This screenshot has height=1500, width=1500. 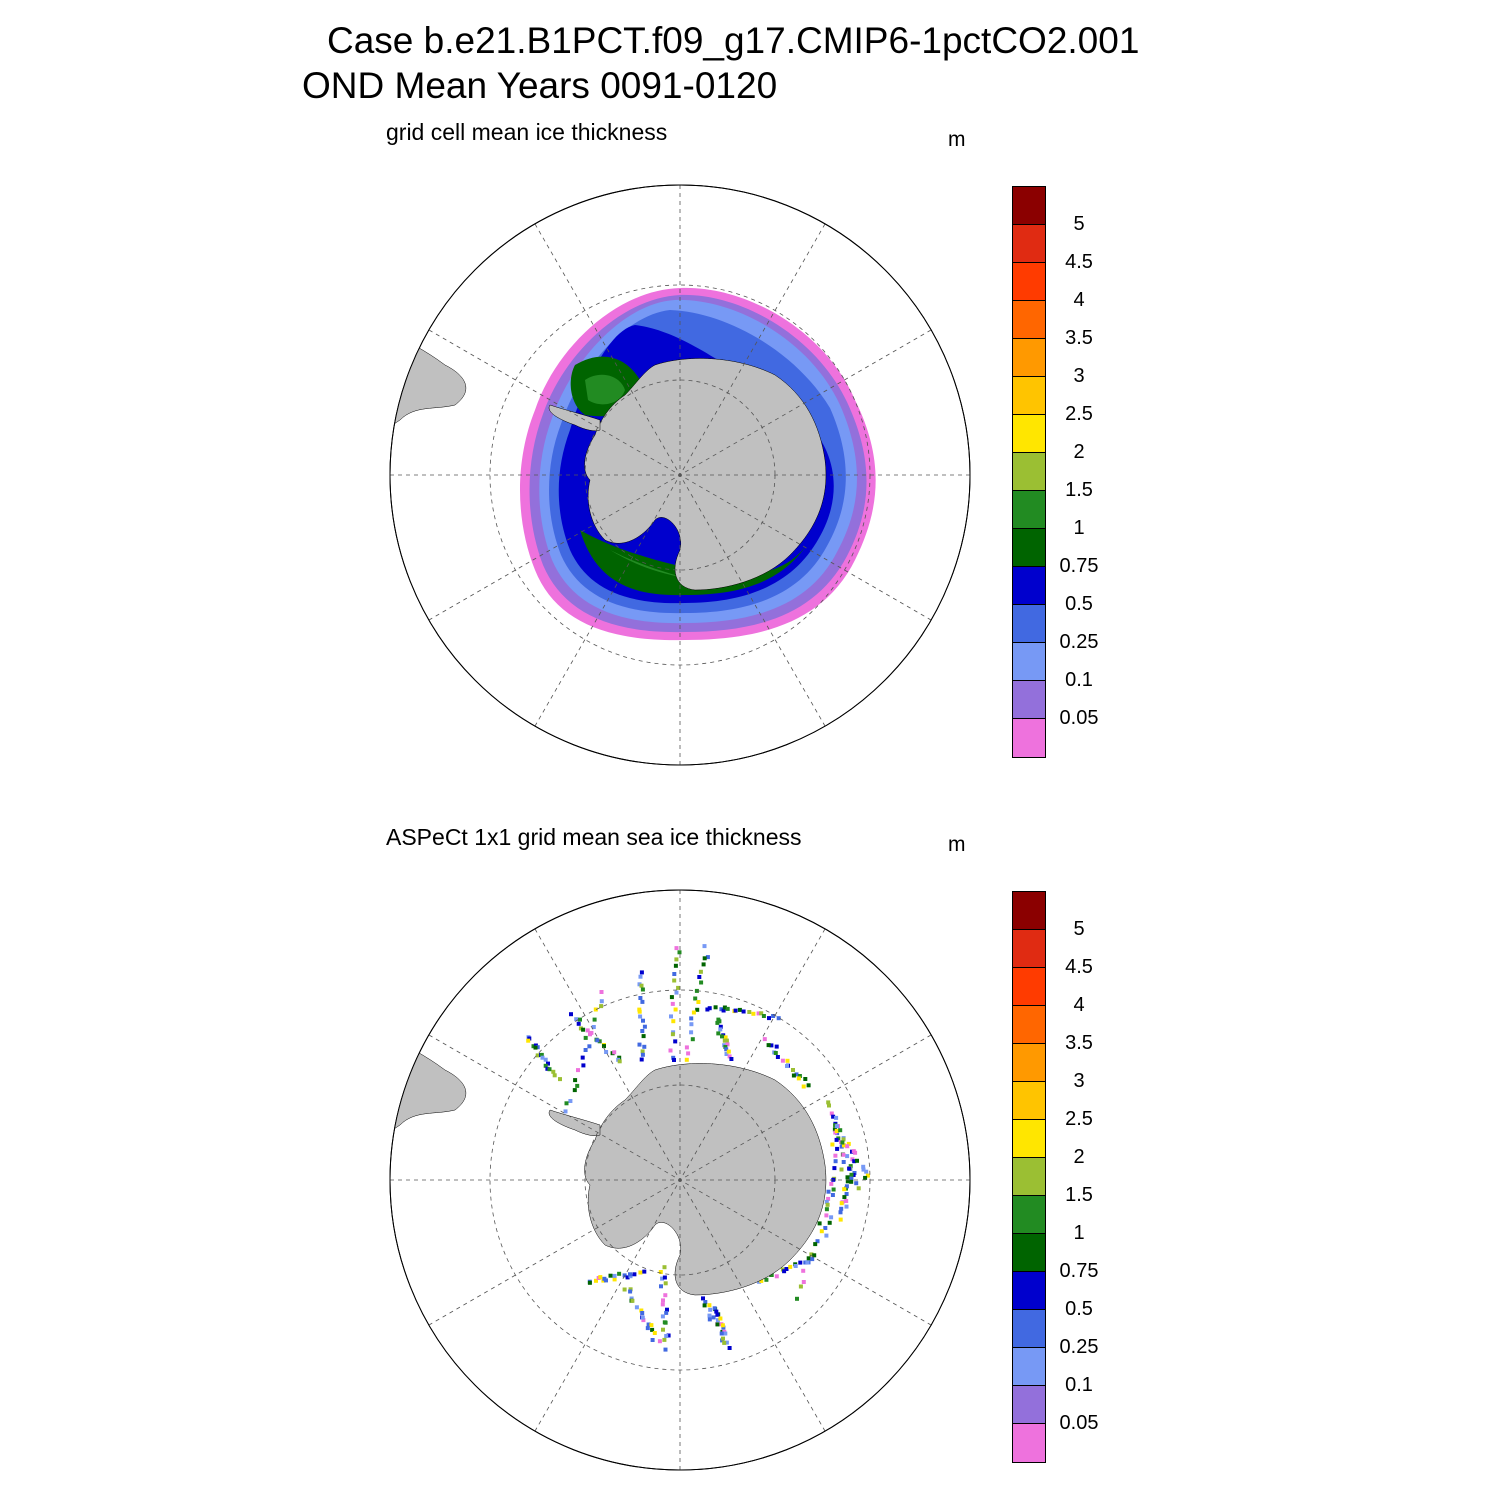 What do you see at coordinates (1079, 680) in the screenshot?
I see `colorbar-tick-label: 0.1` at bounding box center [1079, 680].